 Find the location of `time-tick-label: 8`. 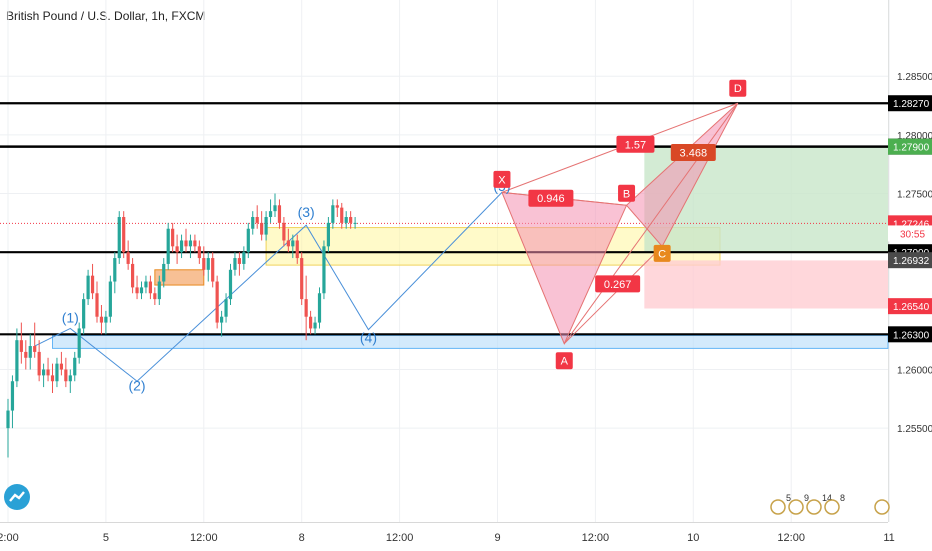

time-tick-label: 8 is located at coordinates (302, 538).